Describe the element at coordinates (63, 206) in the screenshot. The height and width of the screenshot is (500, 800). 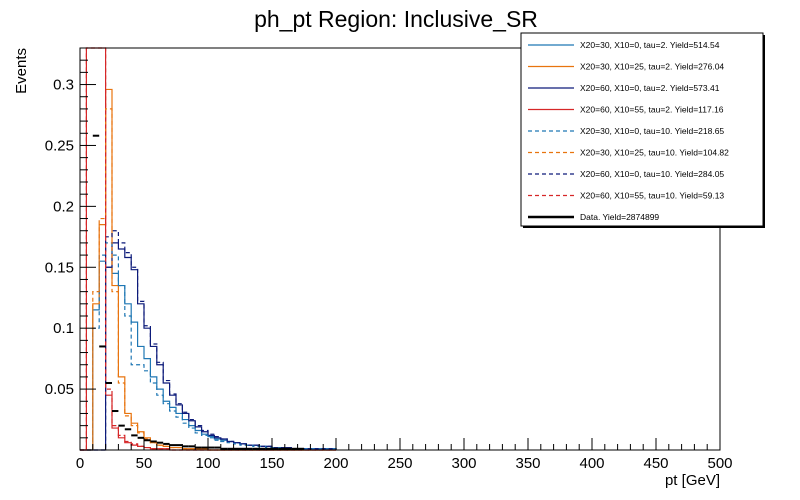
I see `y-tick-label: 0.2` at that location.